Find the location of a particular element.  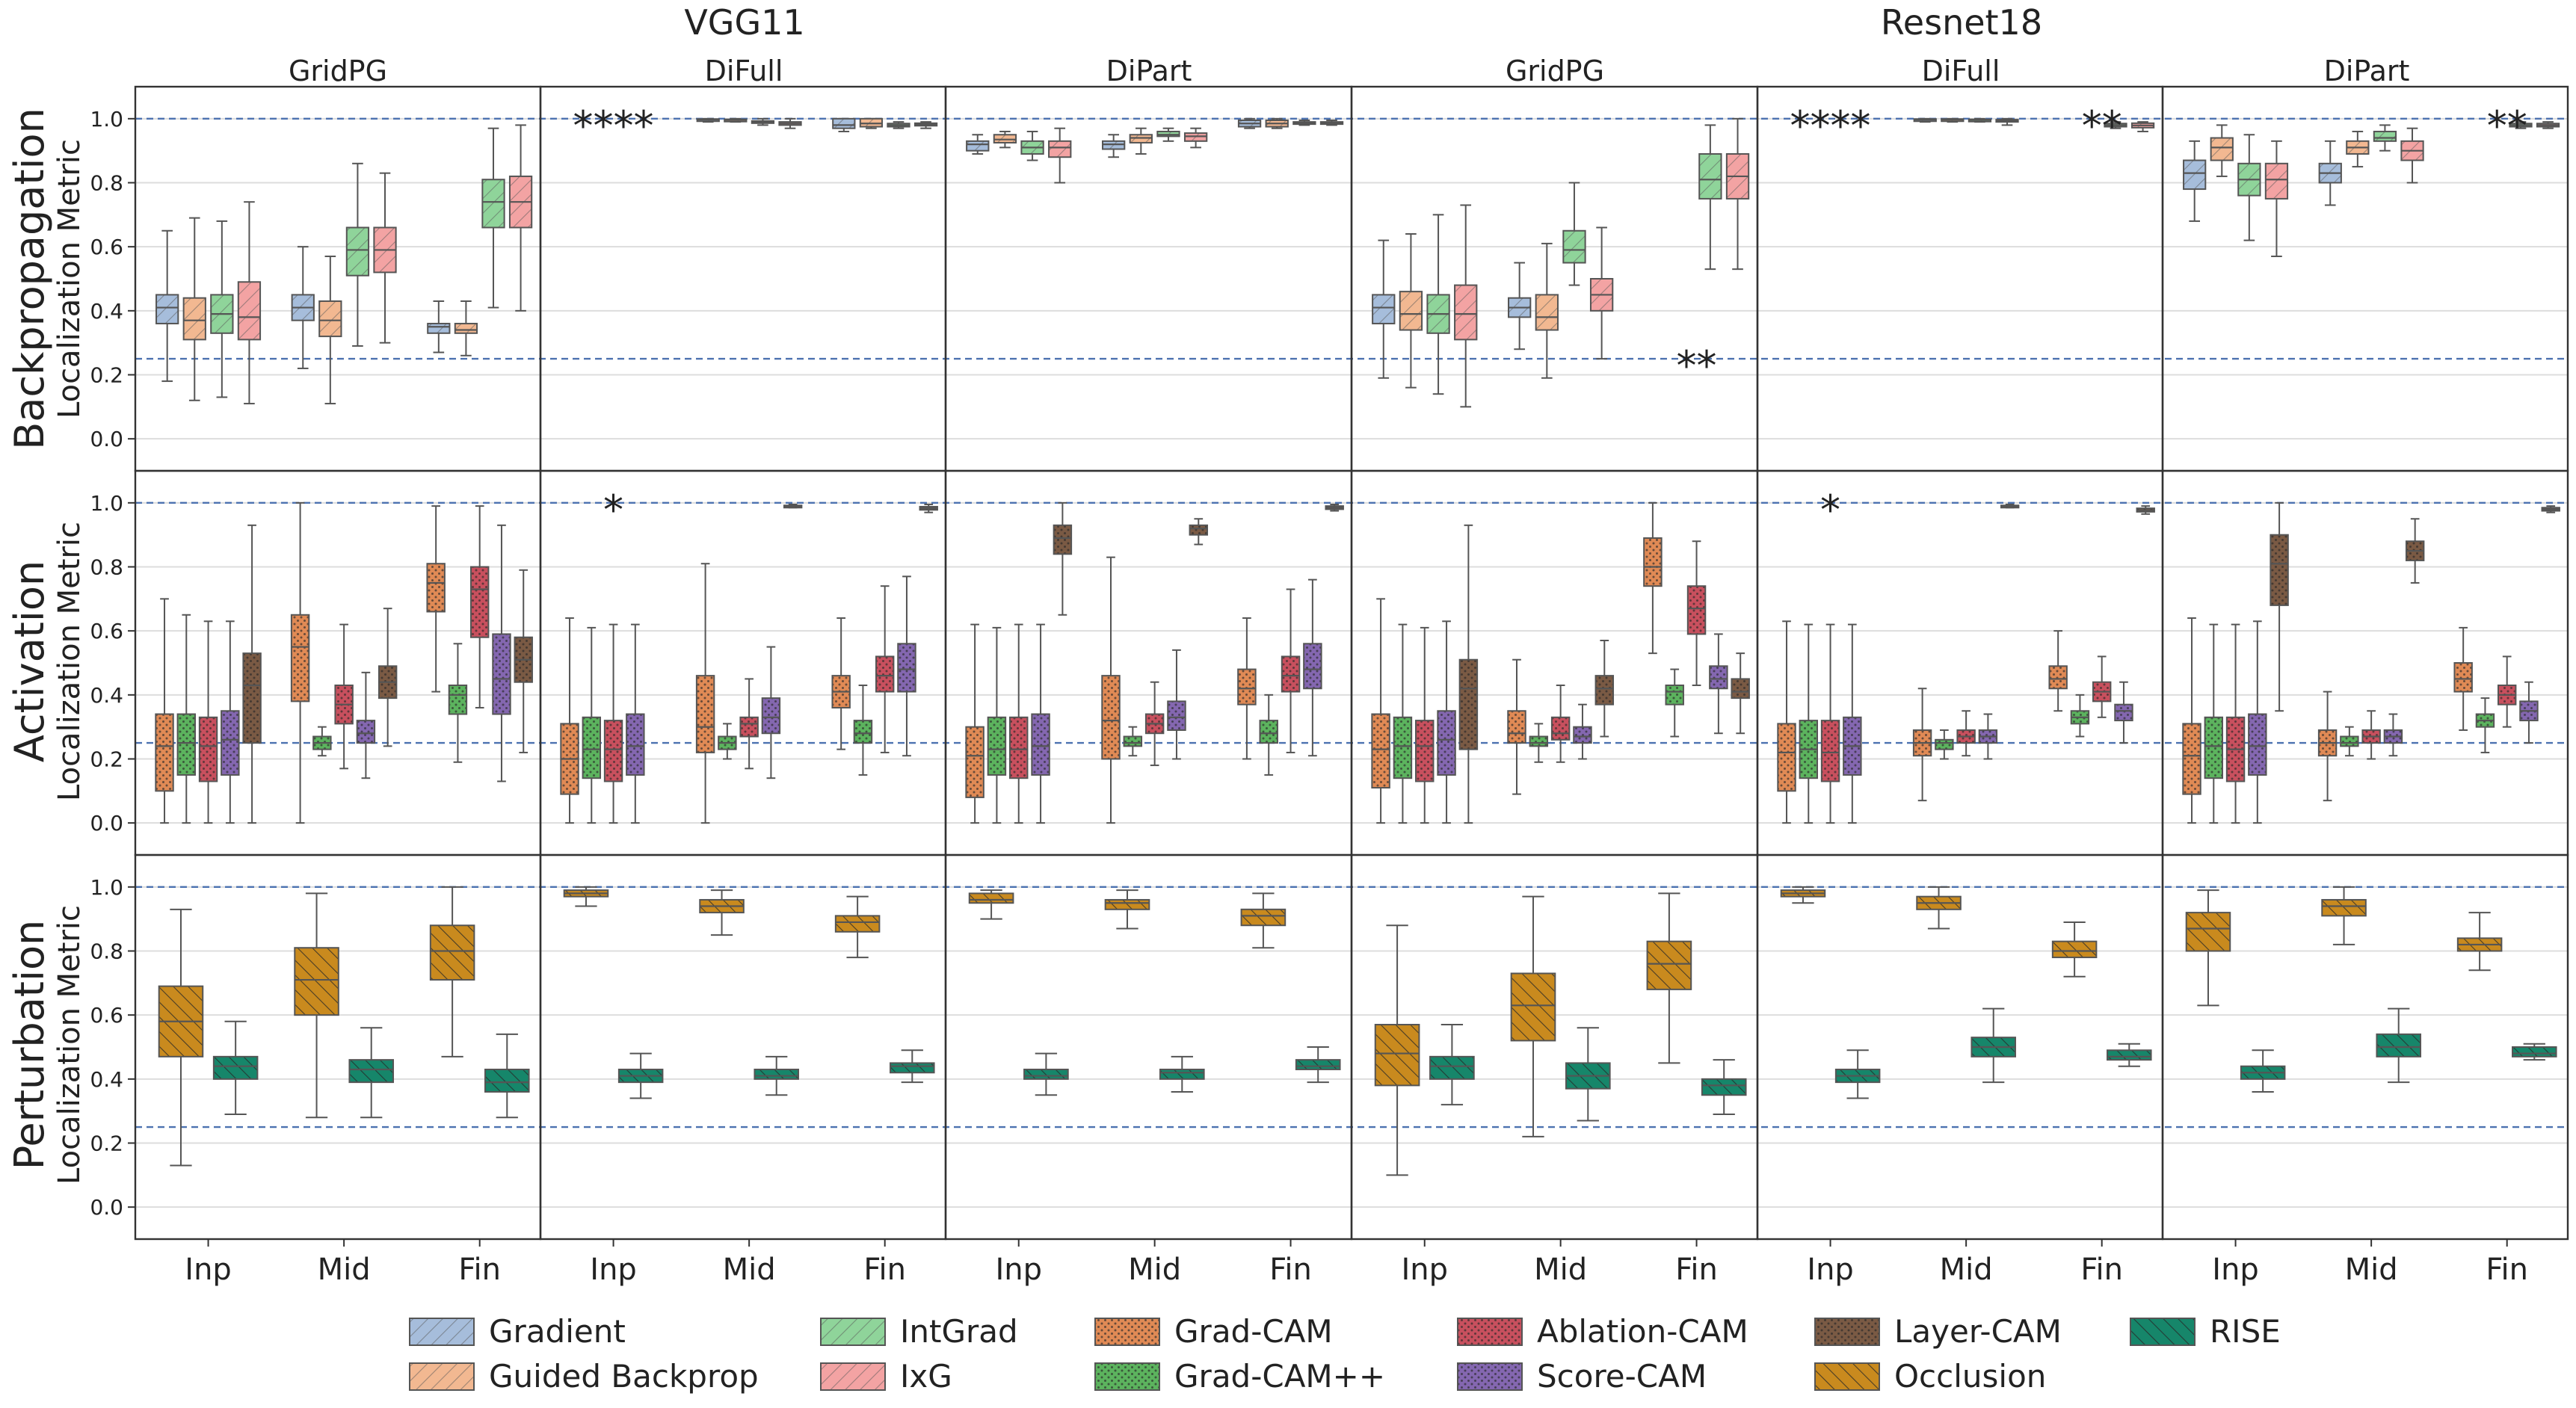

model-title-resnet18: Resnet18 is located at coordinates (1961, 22).